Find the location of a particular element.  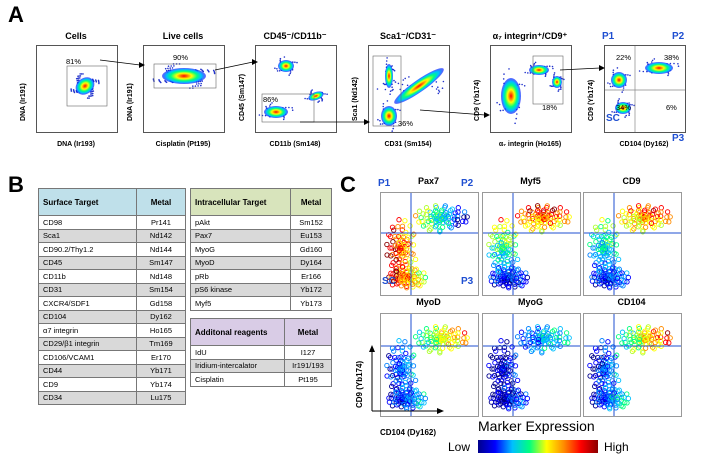

intracellular-header-row: Intracellular Target Metal is located at coordinates (260, 202).